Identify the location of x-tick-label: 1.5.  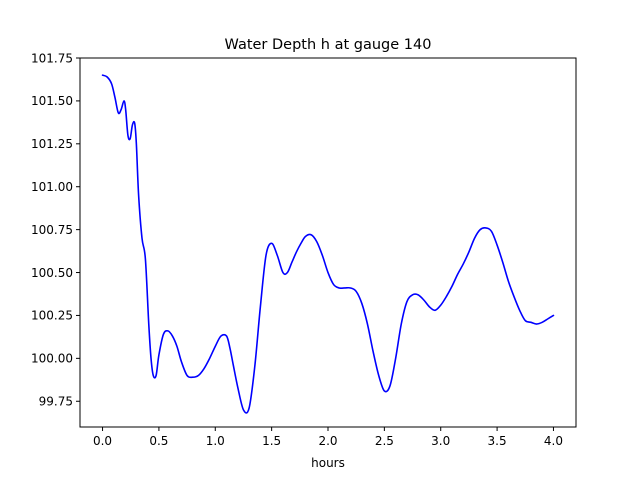
(271, 441).